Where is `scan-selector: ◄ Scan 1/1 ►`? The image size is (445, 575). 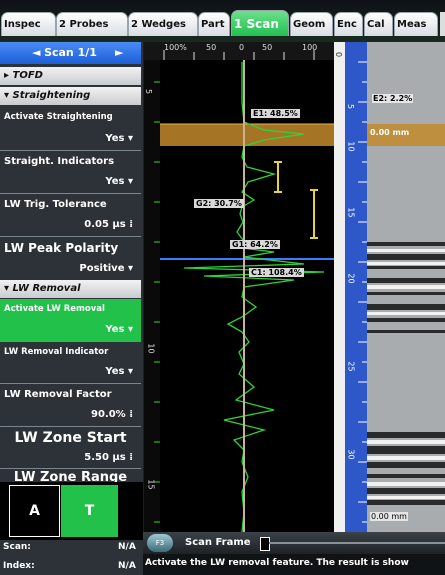
scan-selector: ◄ Scan 1/1 ► is located at coordinates (70, 53).